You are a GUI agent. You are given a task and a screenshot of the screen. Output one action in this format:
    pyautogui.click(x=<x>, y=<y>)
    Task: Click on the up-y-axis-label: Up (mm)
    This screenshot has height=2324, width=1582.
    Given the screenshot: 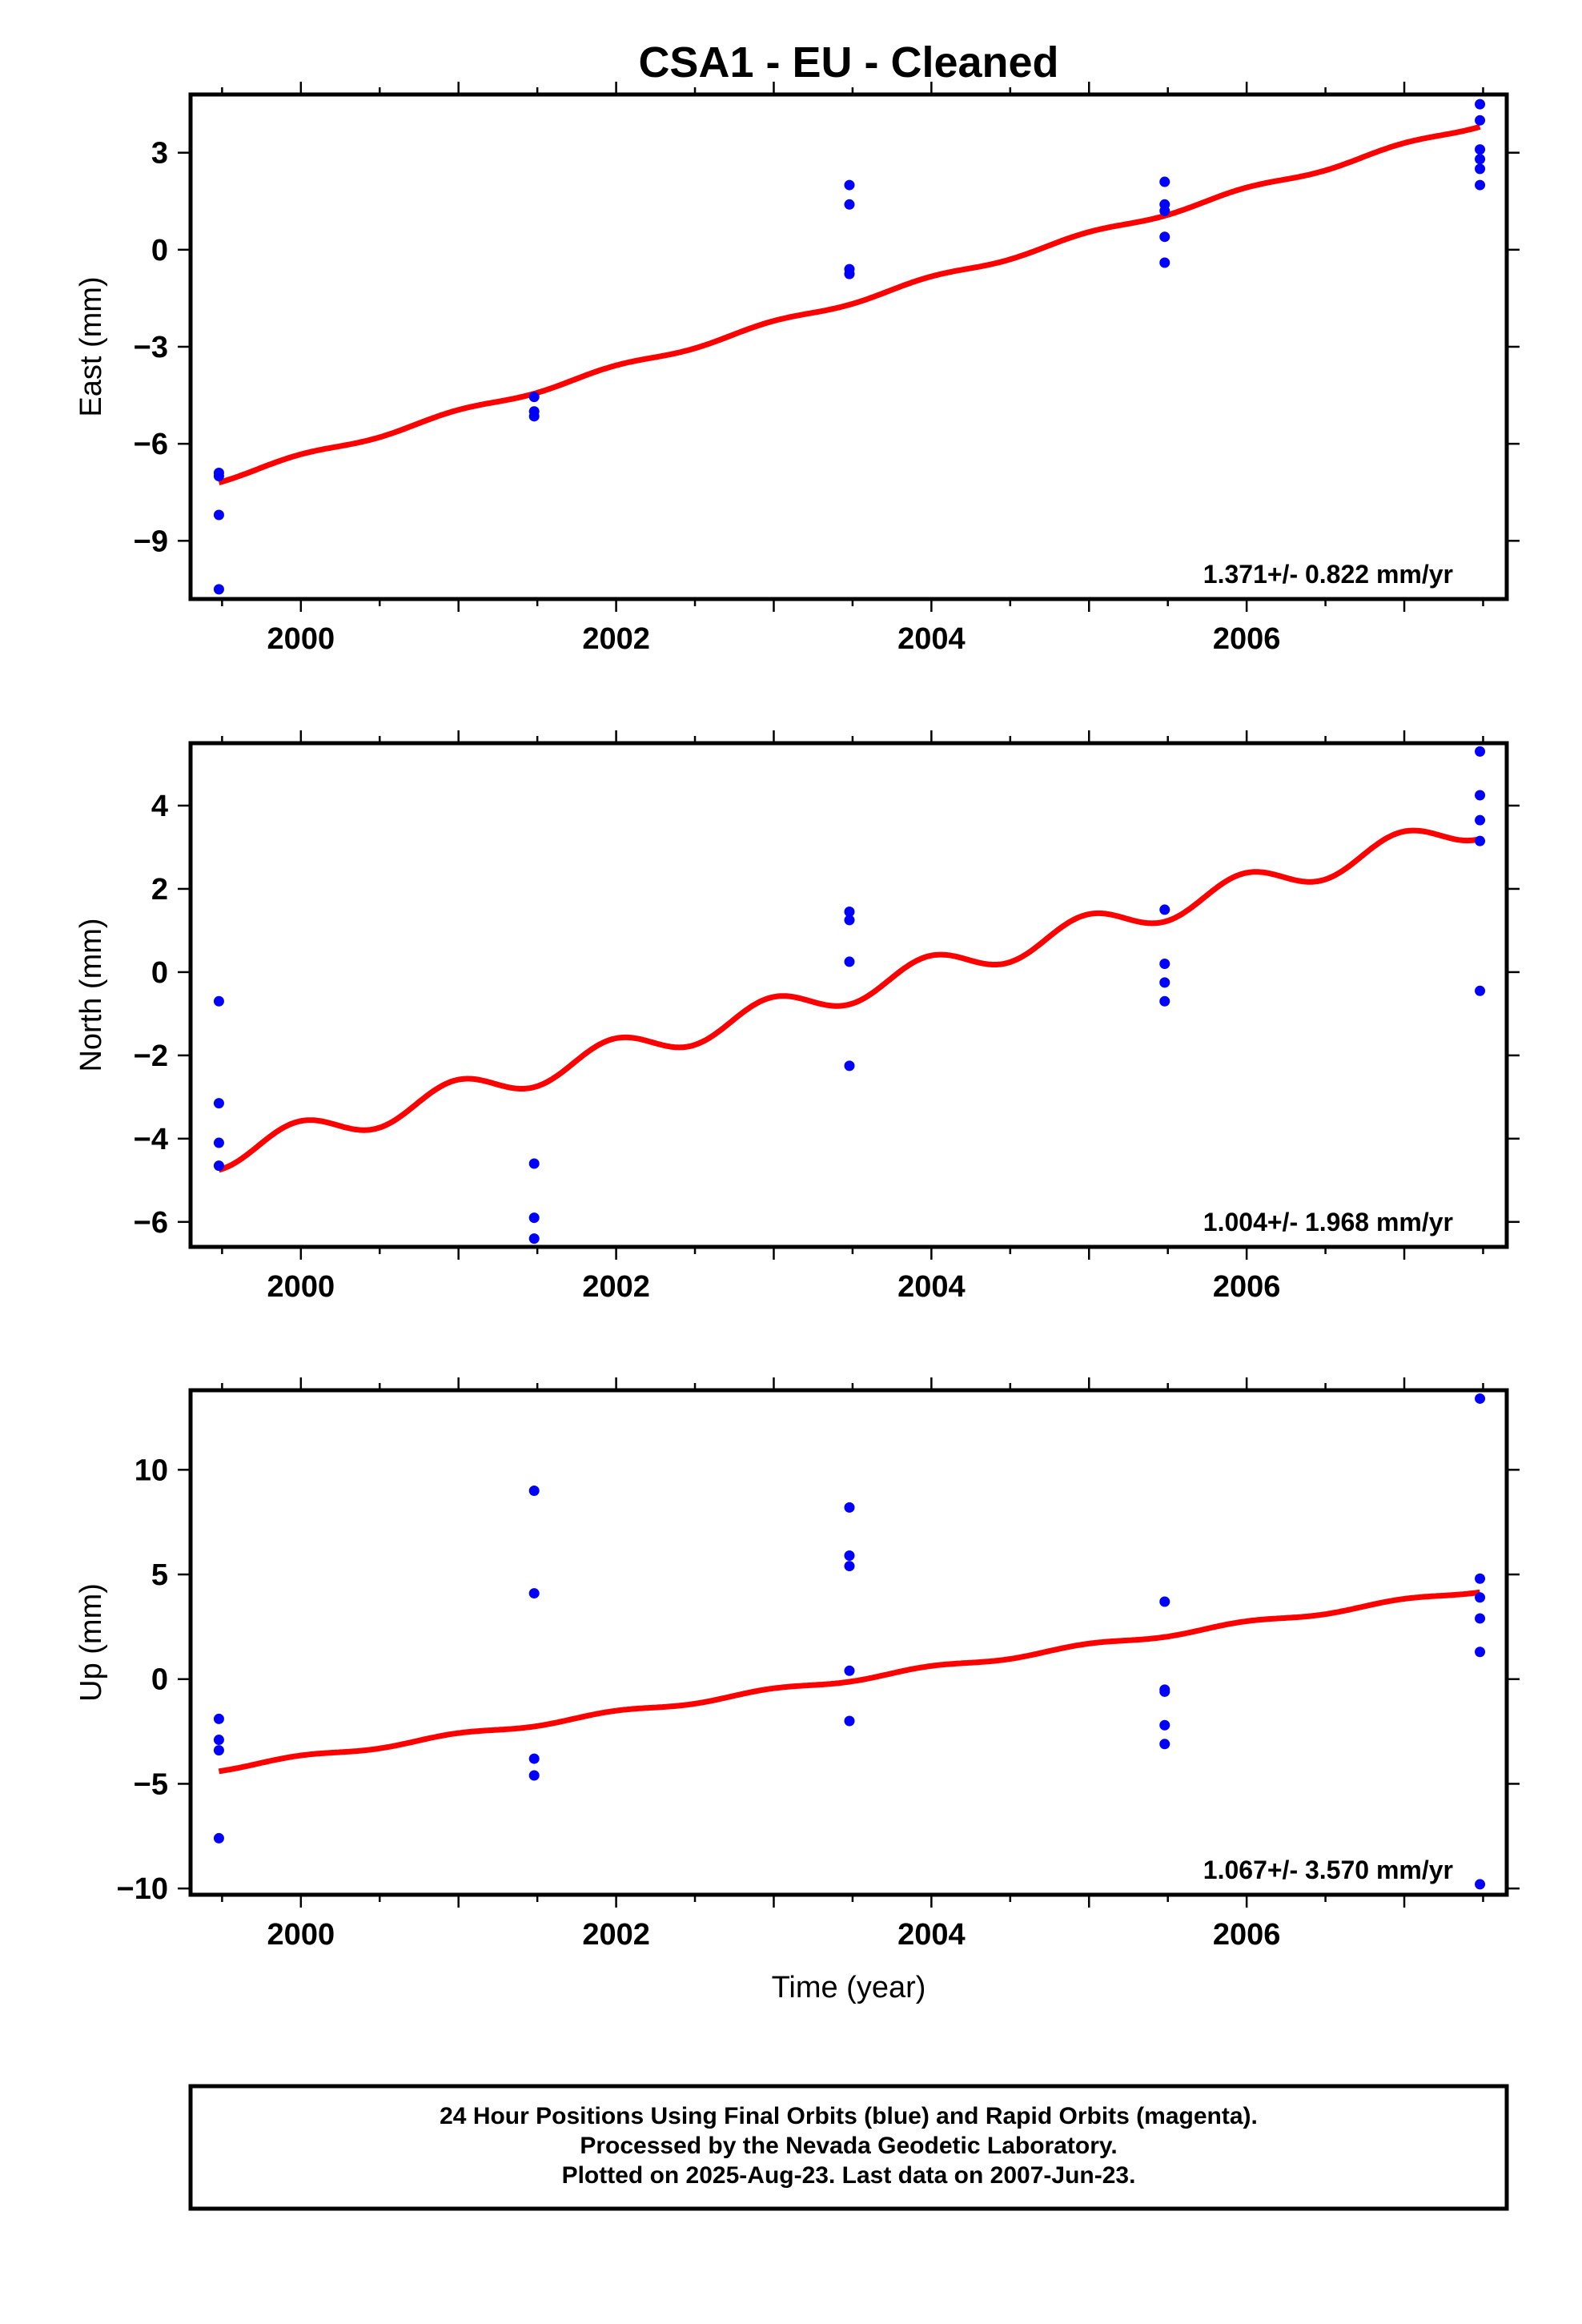 What is the action you would take?
    pyautogui.click(x=91, y=1642)
    